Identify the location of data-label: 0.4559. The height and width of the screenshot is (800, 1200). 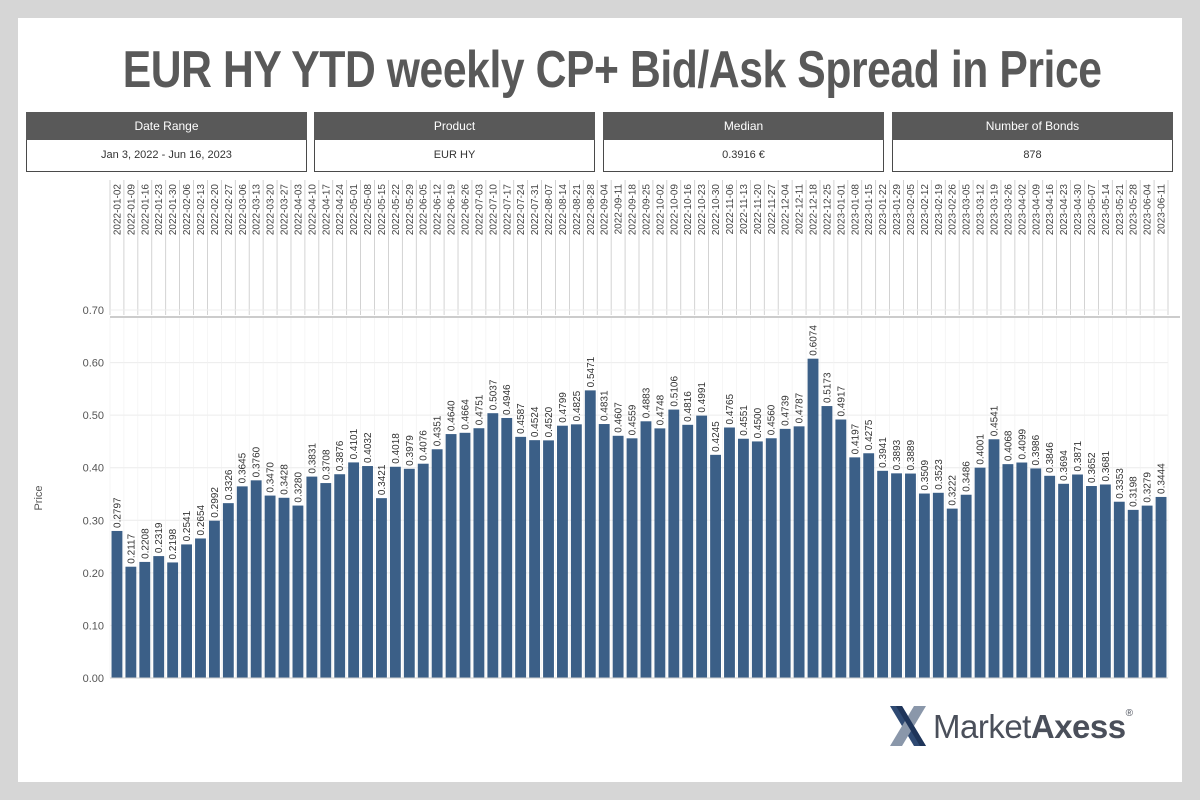
(633, 419).